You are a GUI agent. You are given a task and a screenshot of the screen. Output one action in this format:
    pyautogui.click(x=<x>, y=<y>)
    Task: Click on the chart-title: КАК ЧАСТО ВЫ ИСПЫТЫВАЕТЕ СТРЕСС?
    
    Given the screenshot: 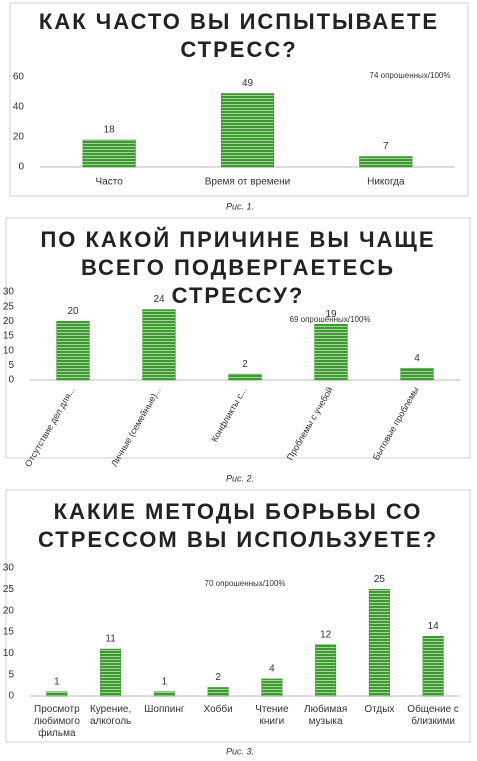 What is the action you would take?
    pyautogui.click(x=239, y=35)
    